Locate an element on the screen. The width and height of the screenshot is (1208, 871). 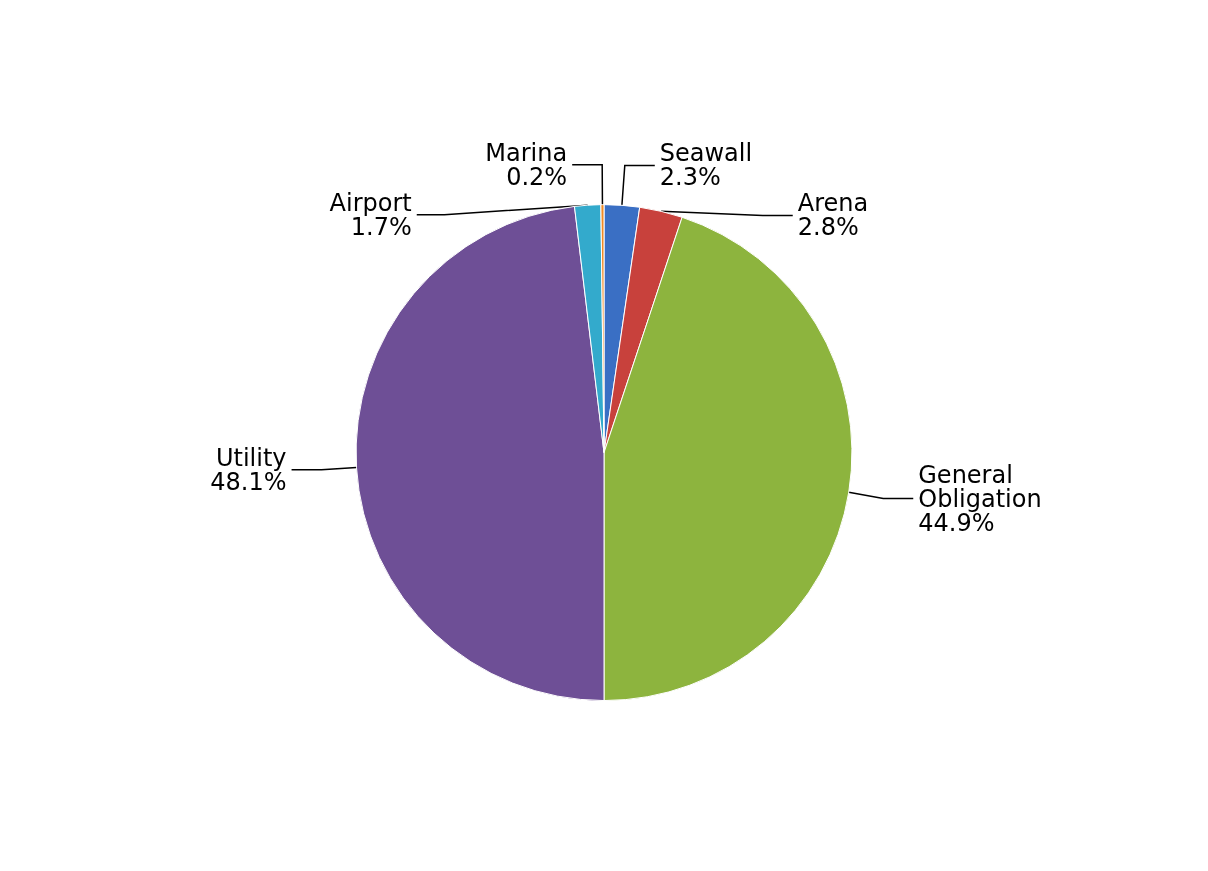
slice-label: Airport is located at coordinates (370, 202).